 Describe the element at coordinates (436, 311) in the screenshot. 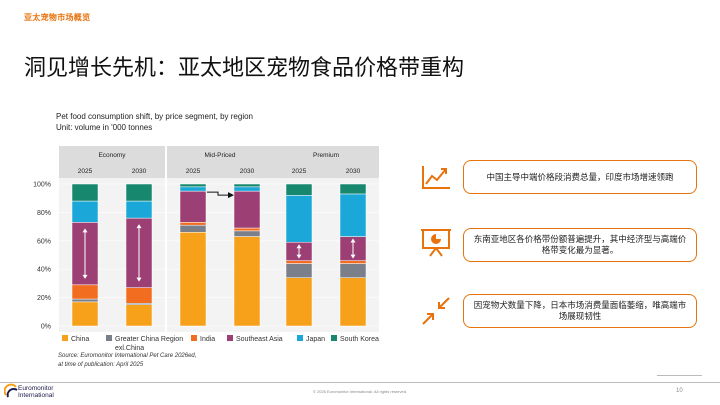

I see `compress-arrows-icon` at that location.